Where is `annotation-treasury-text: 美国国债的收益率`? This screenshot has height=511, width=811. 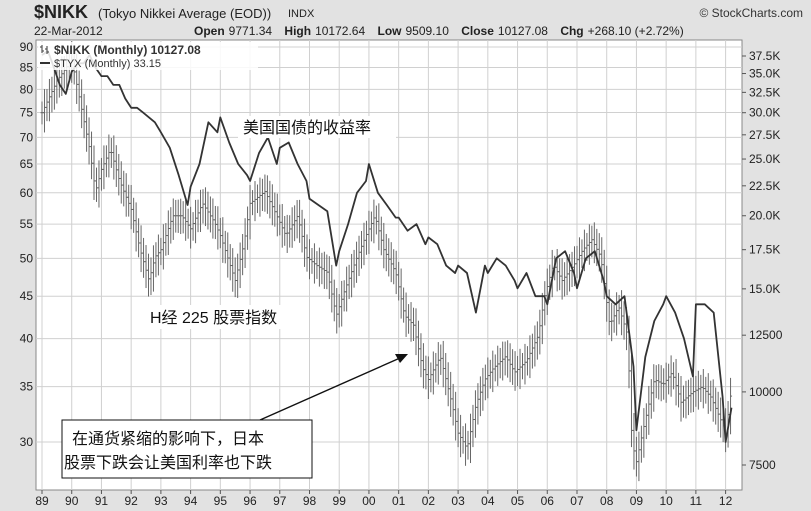 annotation-treasury-text: 美国国债的收益率 is located at coordinates (307, 128).